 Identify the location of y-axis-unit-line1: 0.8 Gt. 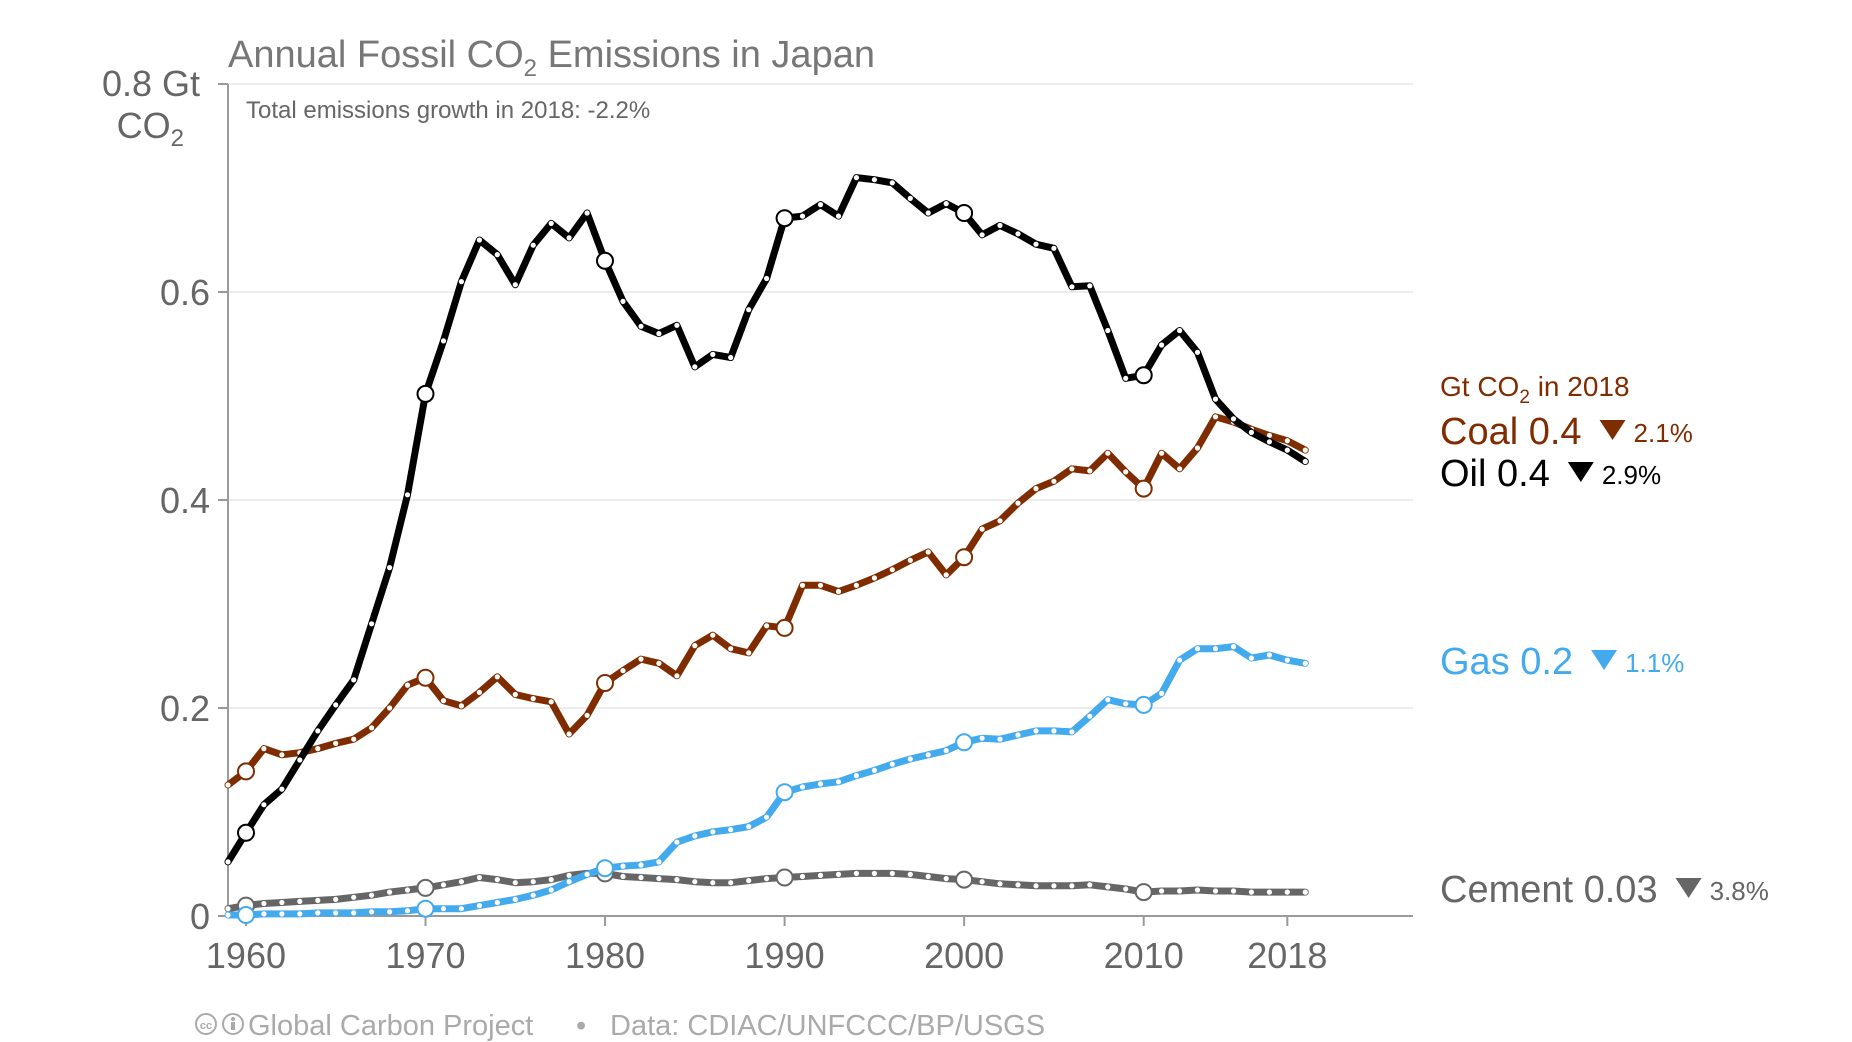
(151, 83).